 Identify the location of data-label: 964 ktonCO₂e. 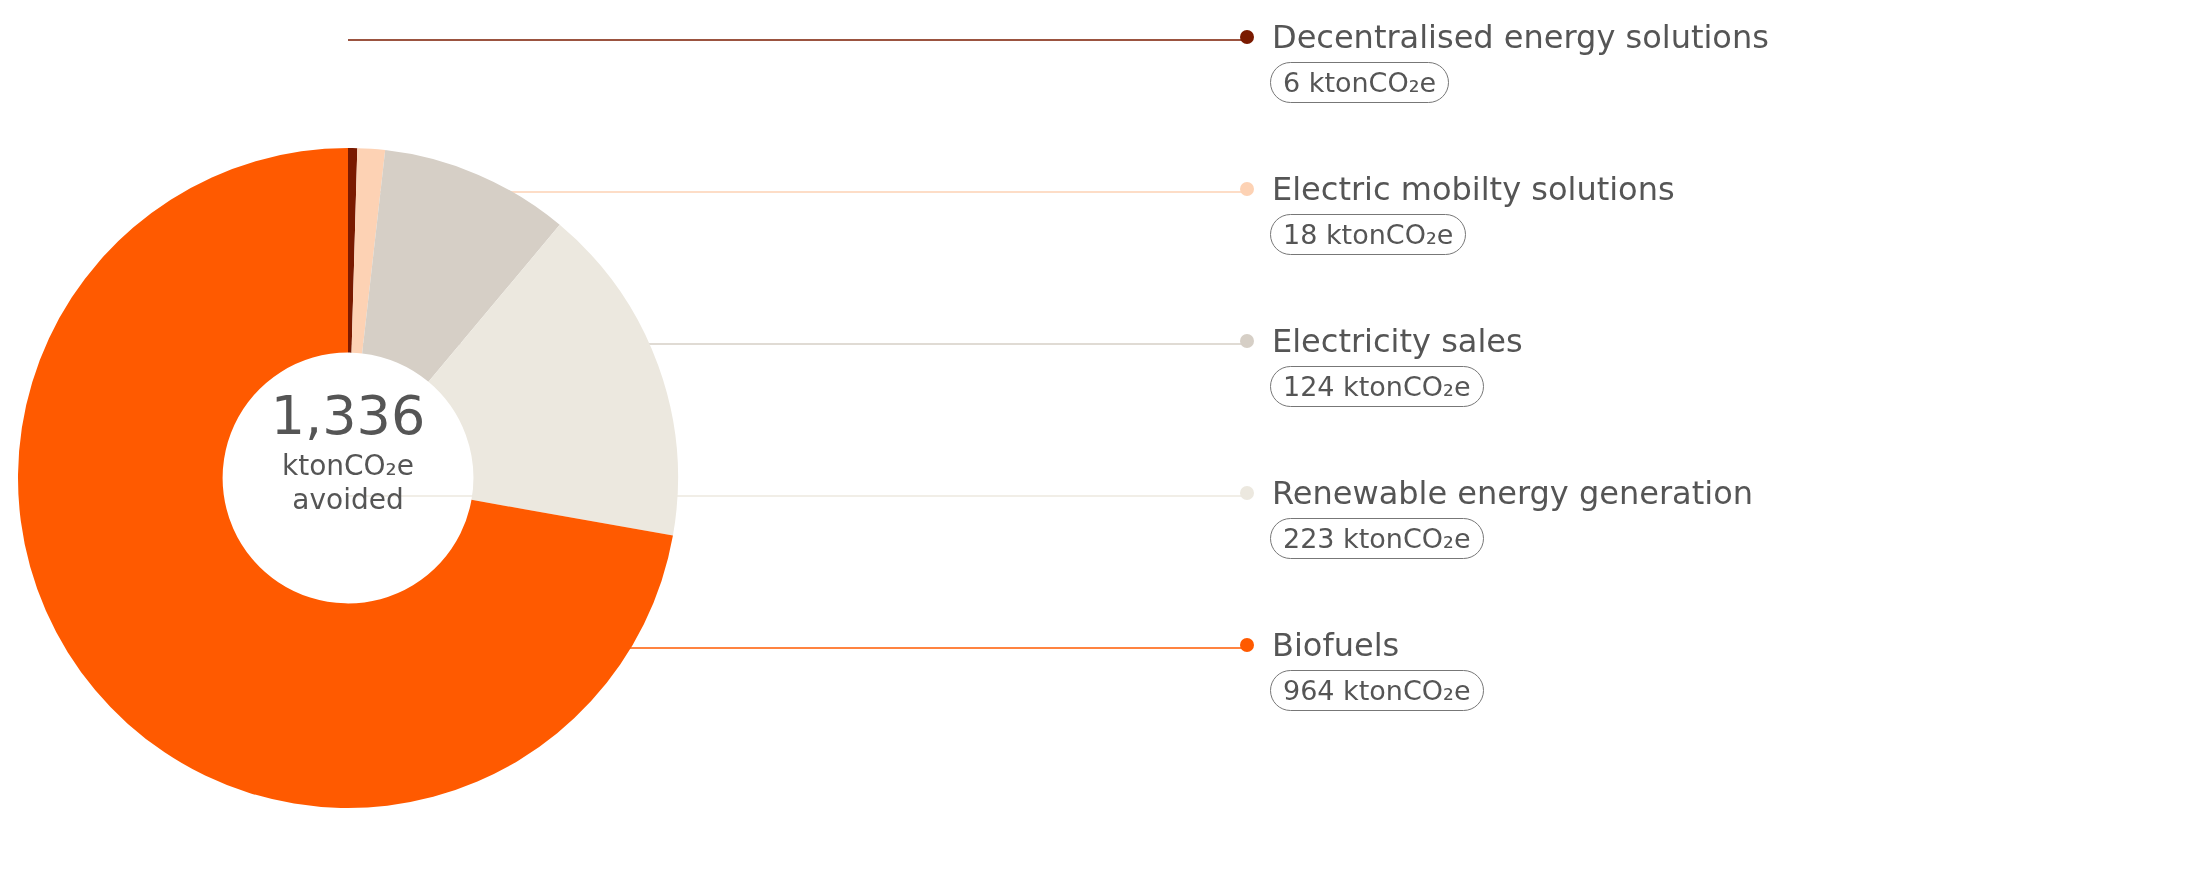
(1377, 690).